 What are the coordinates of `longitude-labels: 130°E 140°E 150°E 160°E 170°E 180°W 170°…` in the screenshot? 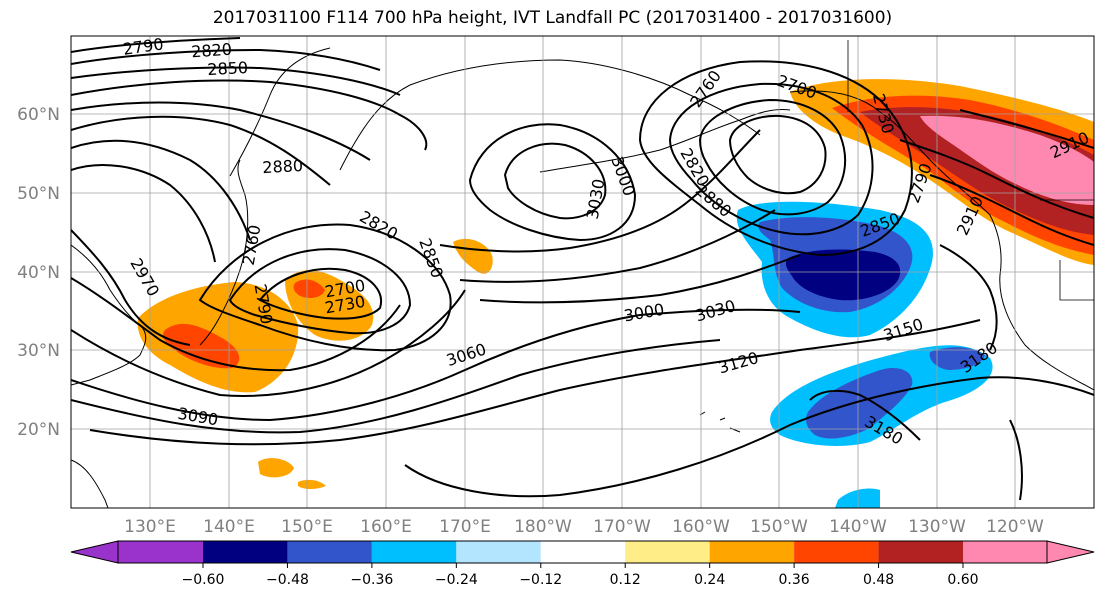 It's located at (584, 527).